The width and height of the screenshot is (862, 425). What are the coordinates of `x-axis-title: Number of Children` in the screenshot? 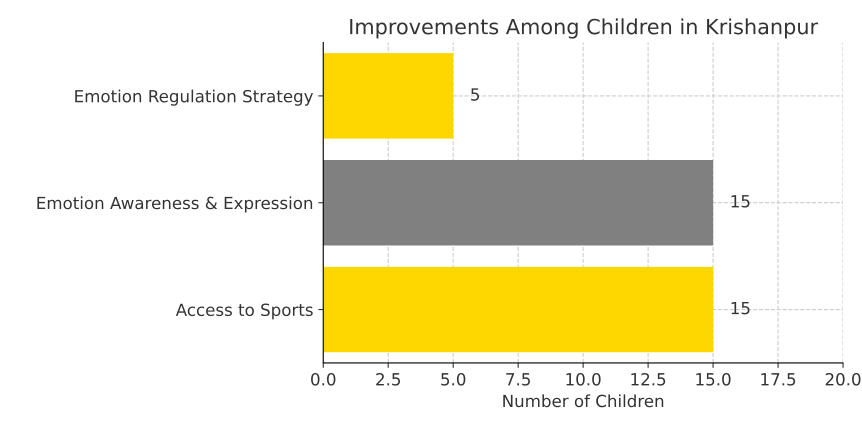 It's located at (583, 401).